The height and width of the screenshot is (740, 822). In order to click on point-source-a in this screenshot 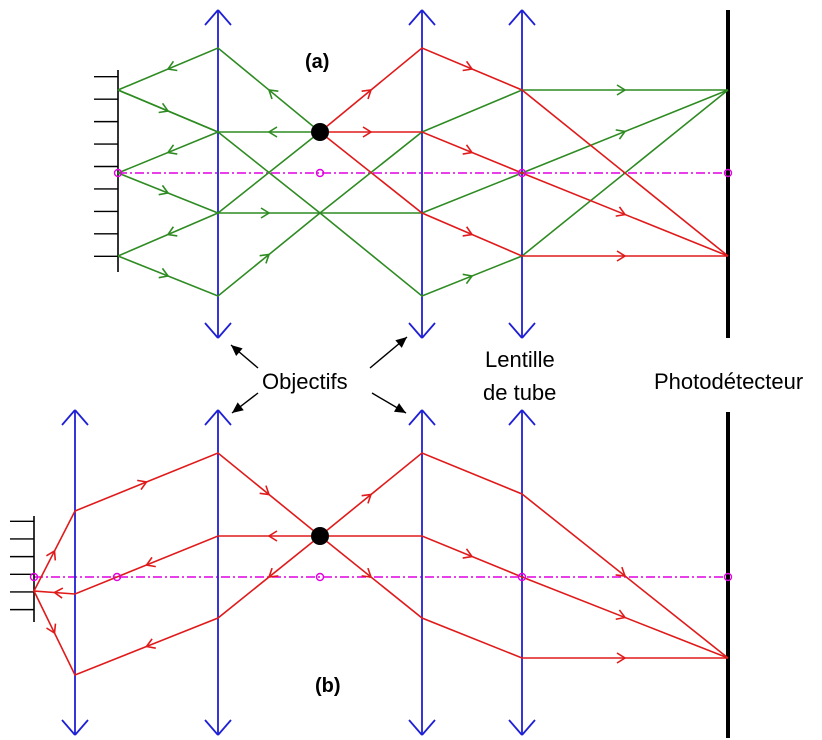, I will do `click(320, 132)`.